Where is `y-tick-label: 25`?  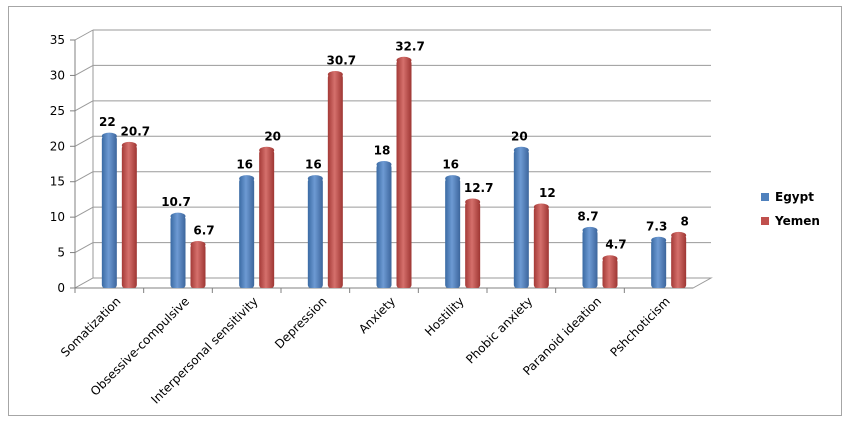 y-tick-label: 25 is located at coordinates (57, 111).